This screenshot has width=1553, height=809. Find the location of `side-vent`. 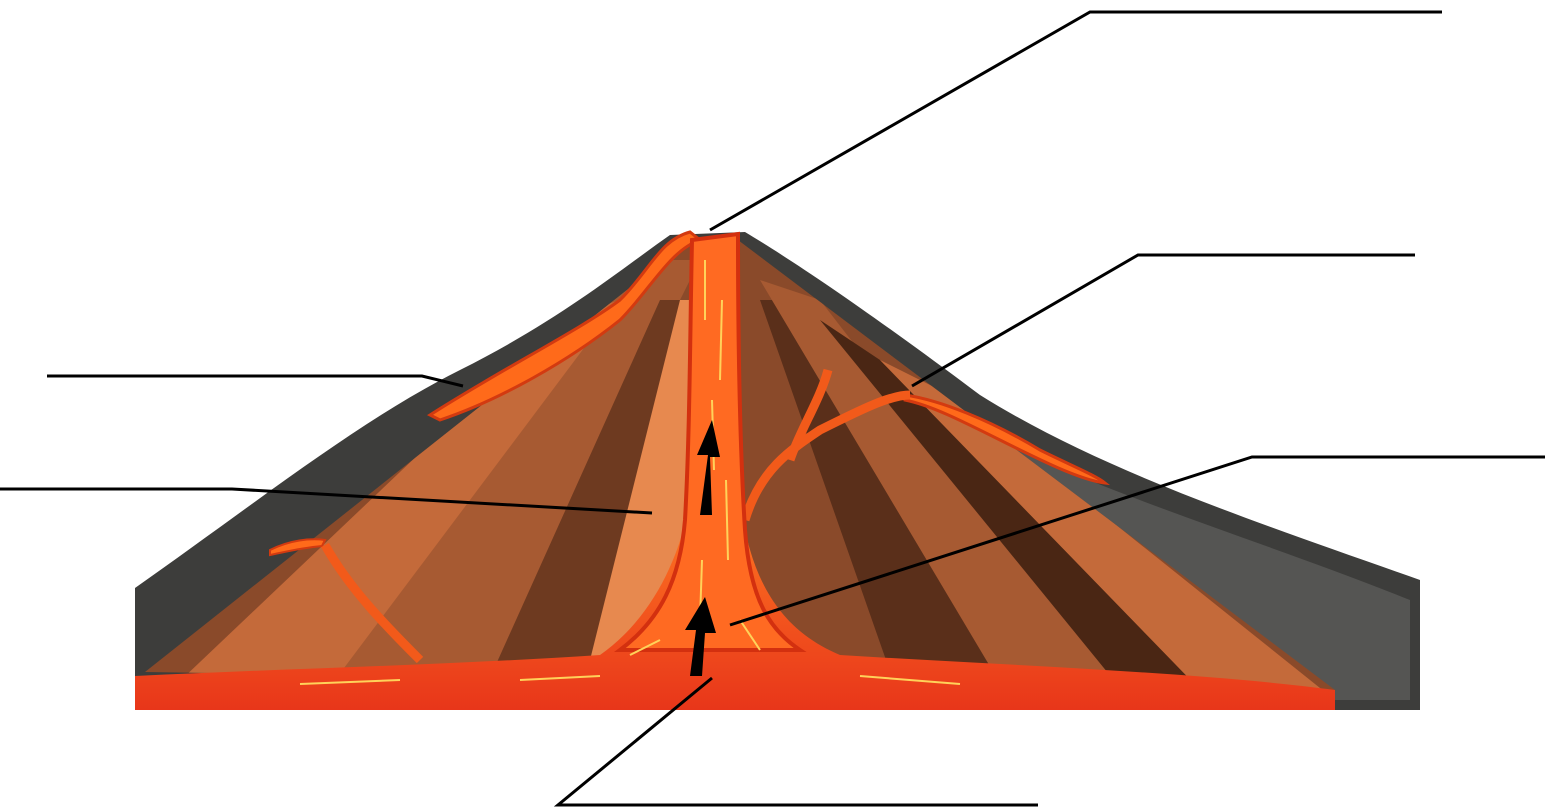

side-vent is located at coordinates (616, 516).